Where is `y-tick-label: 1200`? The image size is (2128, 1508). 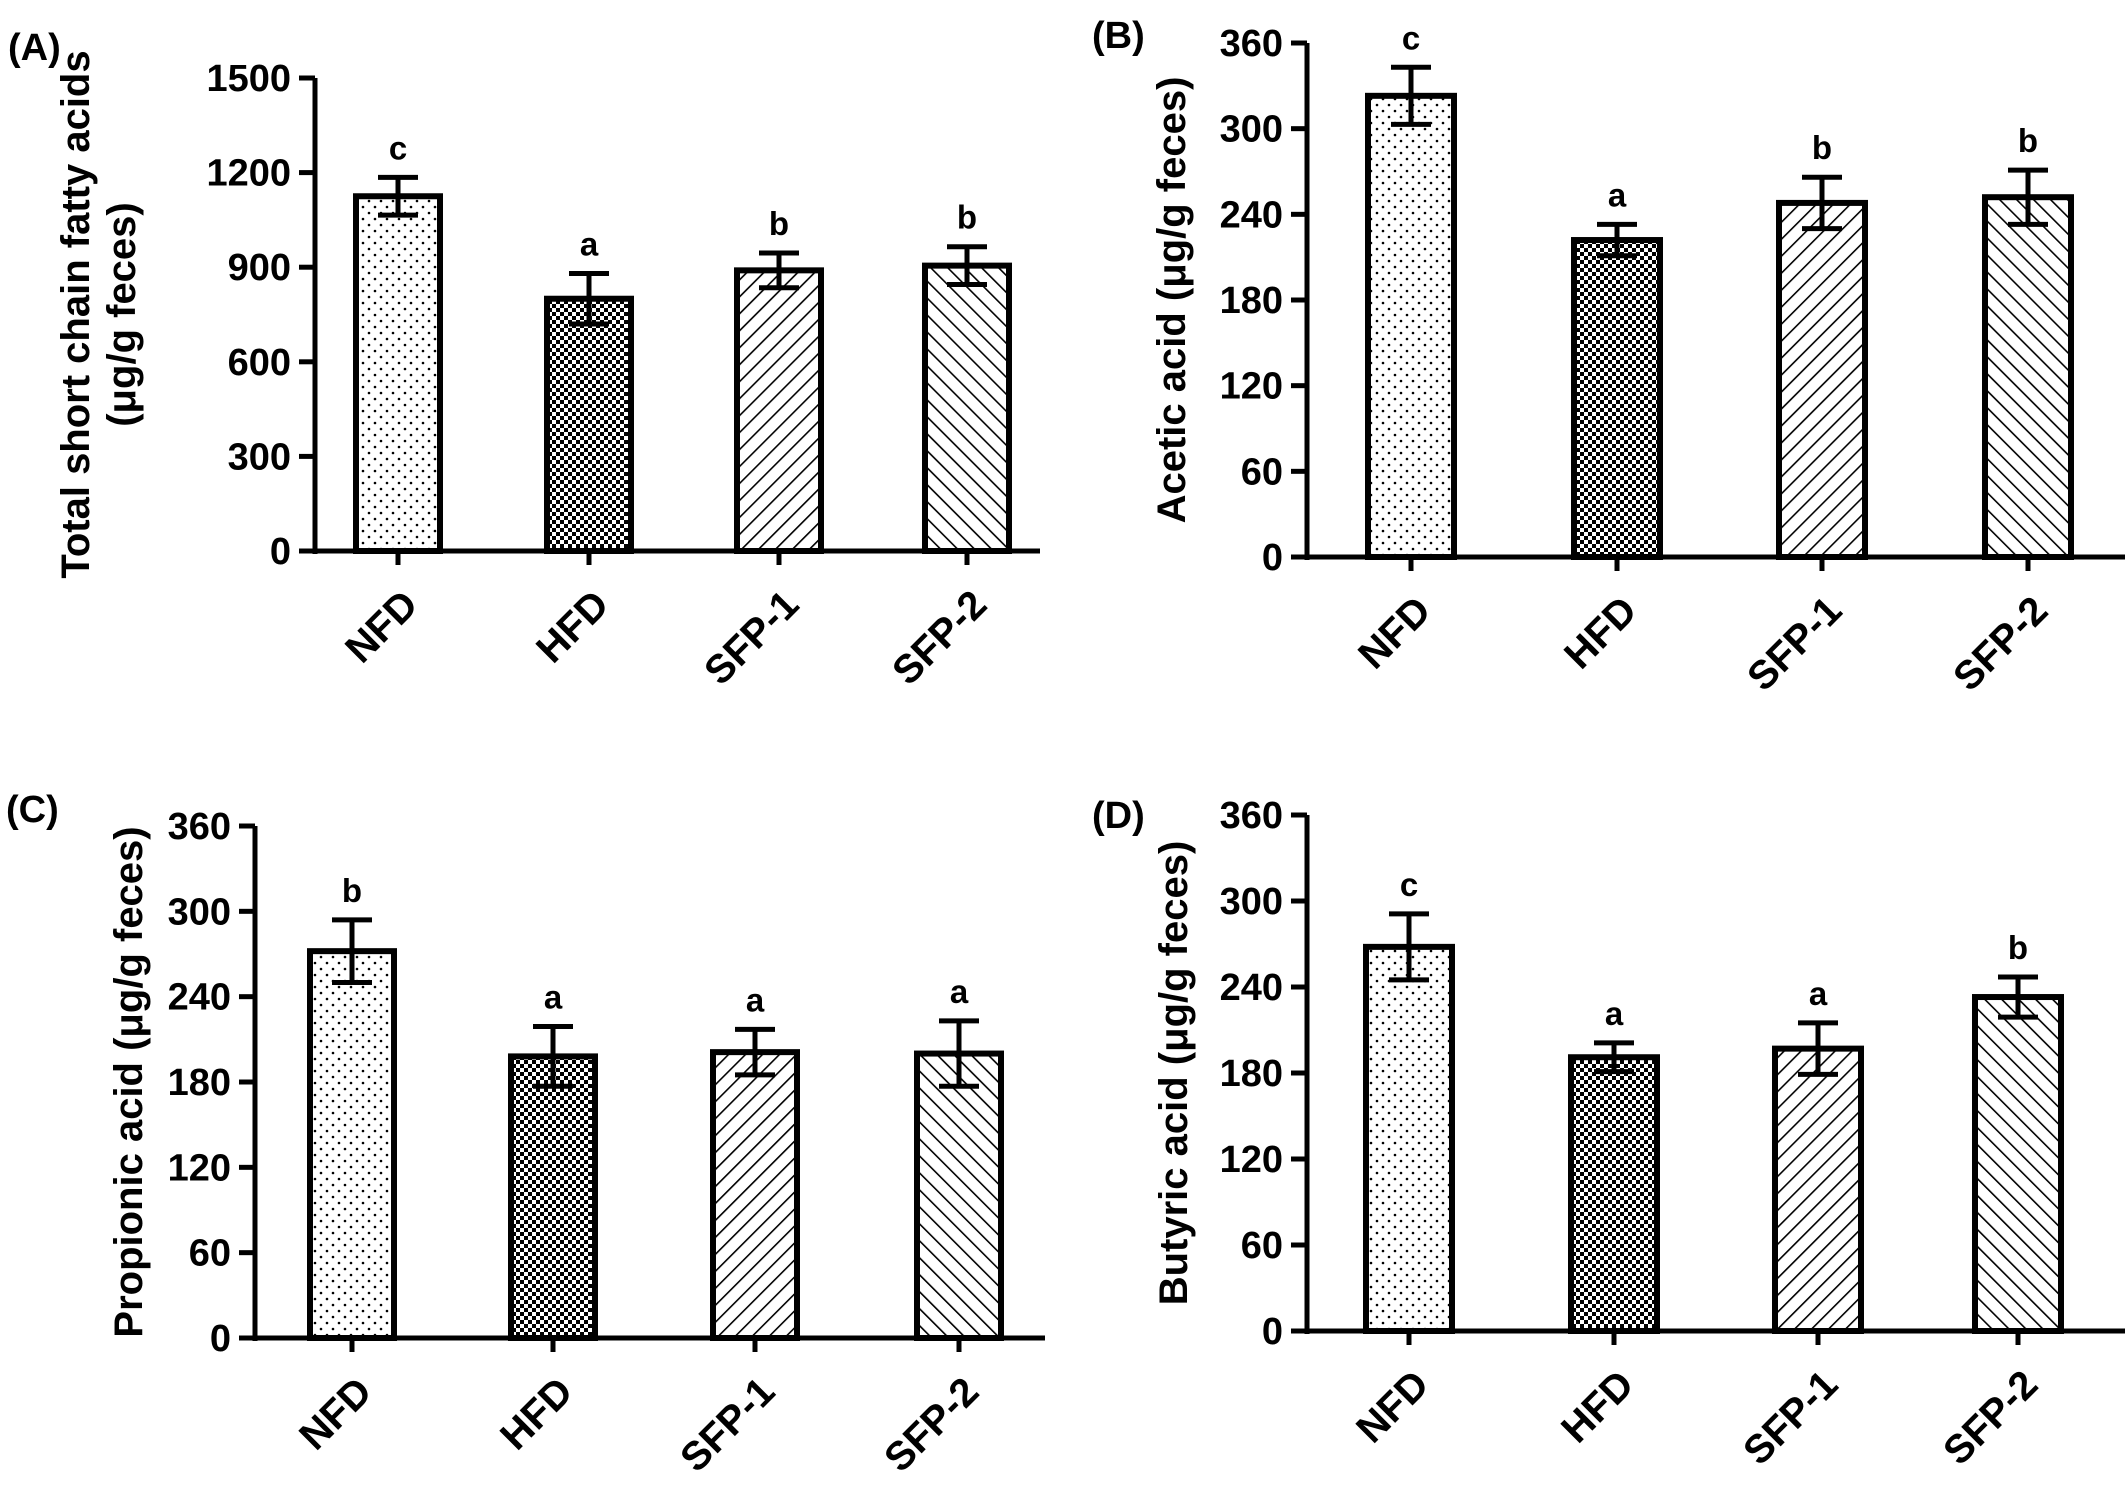
y-tick-label: 1200 is located at coordinates (248, 174).